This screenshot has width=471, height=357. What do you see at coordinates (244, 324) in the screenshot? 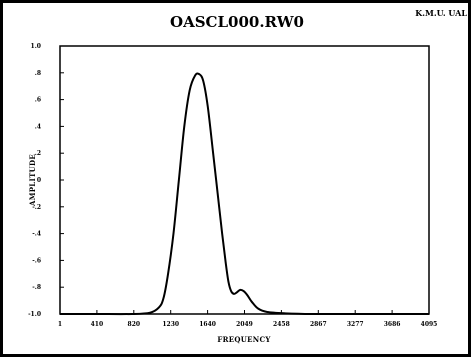
I see `x-tick-label: 2049` at bounding box center [244, 324].